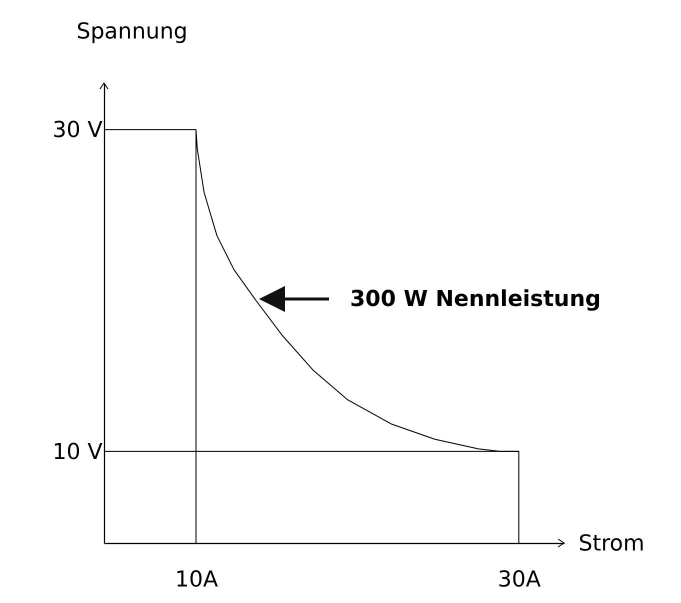 The height and width of the screenshot is (603, 681). I want to click on y-tick-label: 10 V, so click(77, 452).